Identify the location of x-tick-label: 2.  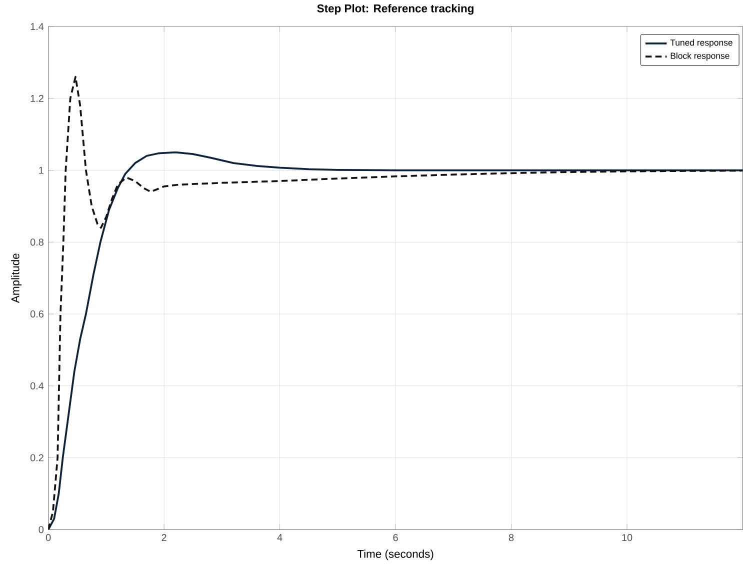
(164, 537).